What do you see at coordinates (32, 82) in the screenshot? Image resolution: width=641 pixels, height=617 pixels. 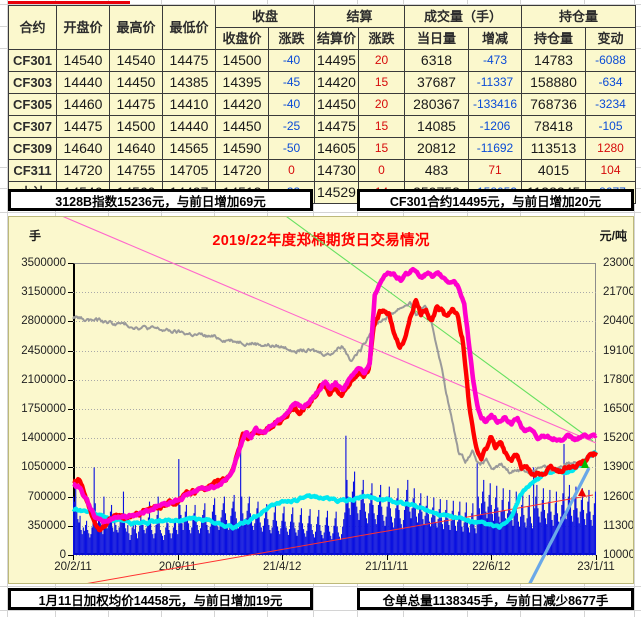 I see `cell-contract: CF303` at bounding box center [32, 82].